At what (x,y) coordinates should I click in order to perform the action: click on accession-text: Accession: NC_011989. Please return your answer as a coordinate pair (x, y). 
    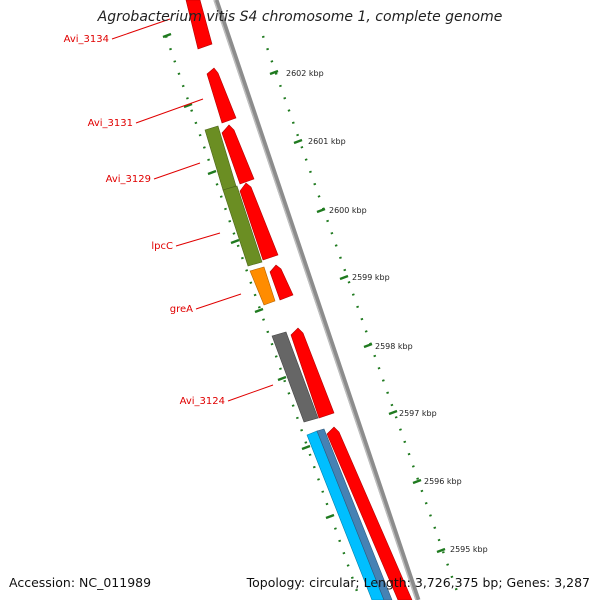
    Looking at the image, I should click on (80, 582).